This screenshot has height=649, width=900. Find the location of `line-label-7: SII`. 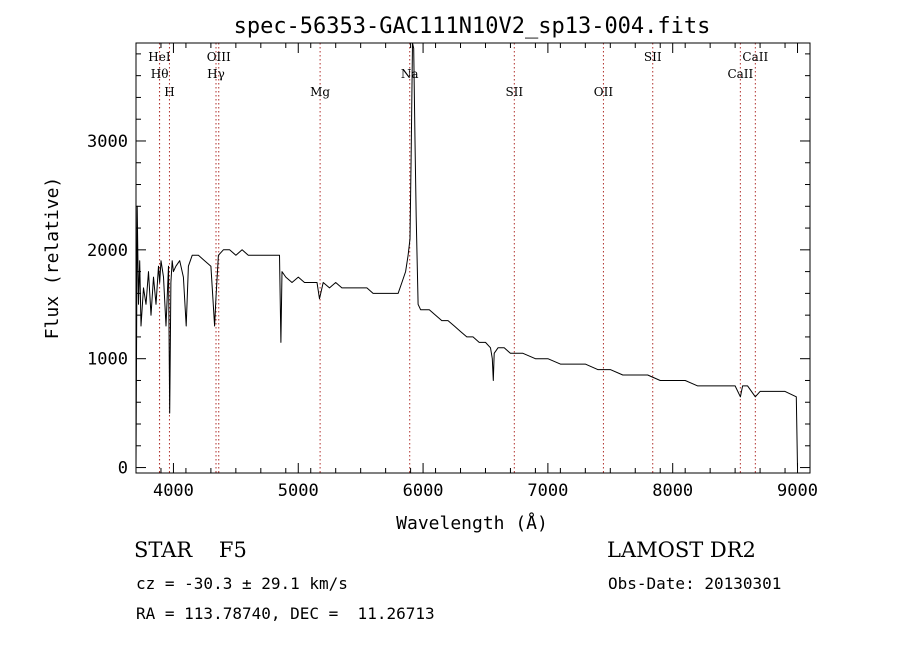

line-label-7: SII is located at coordinates (514, 92).